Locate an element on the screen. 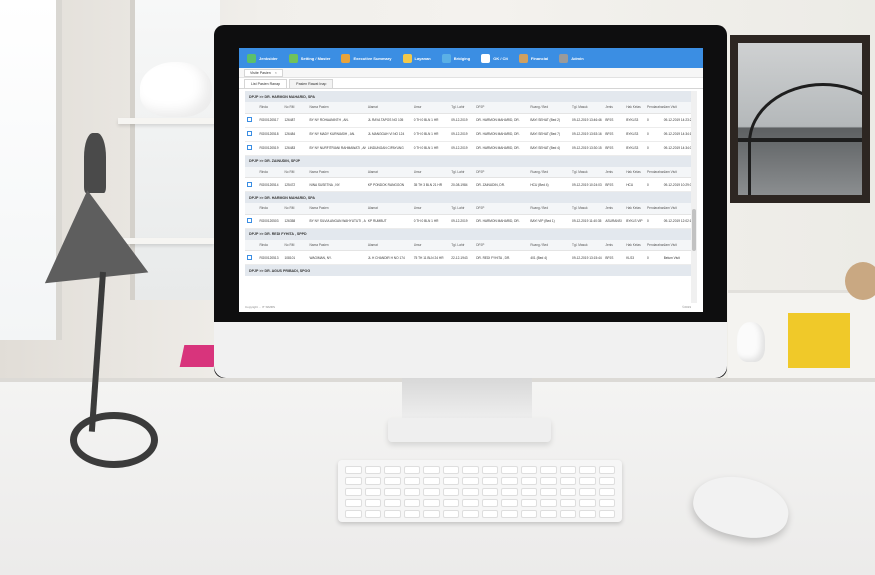 This screenshot has height=575, width=875. nav-item: Executive Summary is located at coordinates (366, 58).